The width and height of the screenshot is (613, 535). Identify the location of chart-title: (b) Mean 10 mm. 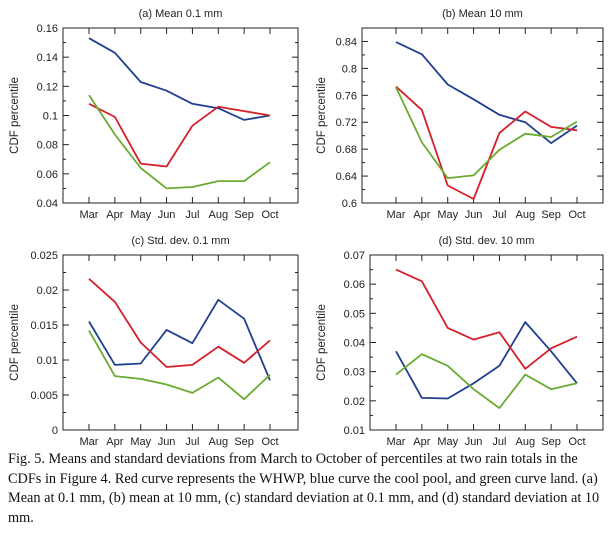
(482, 14).